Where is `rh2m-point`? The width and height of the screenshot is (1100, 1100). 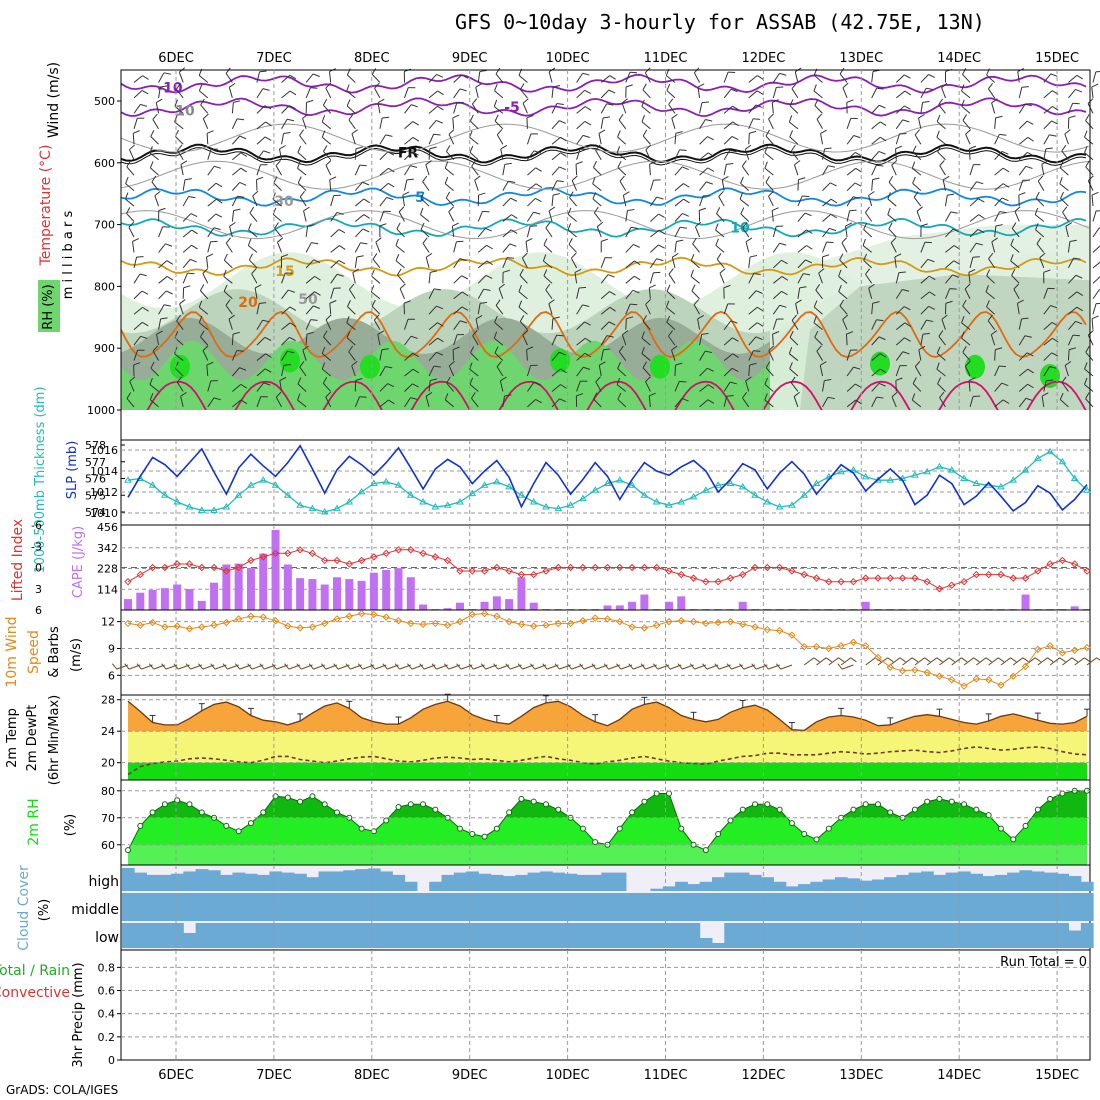
rh2m-point is located at coordinates (1013, 839).